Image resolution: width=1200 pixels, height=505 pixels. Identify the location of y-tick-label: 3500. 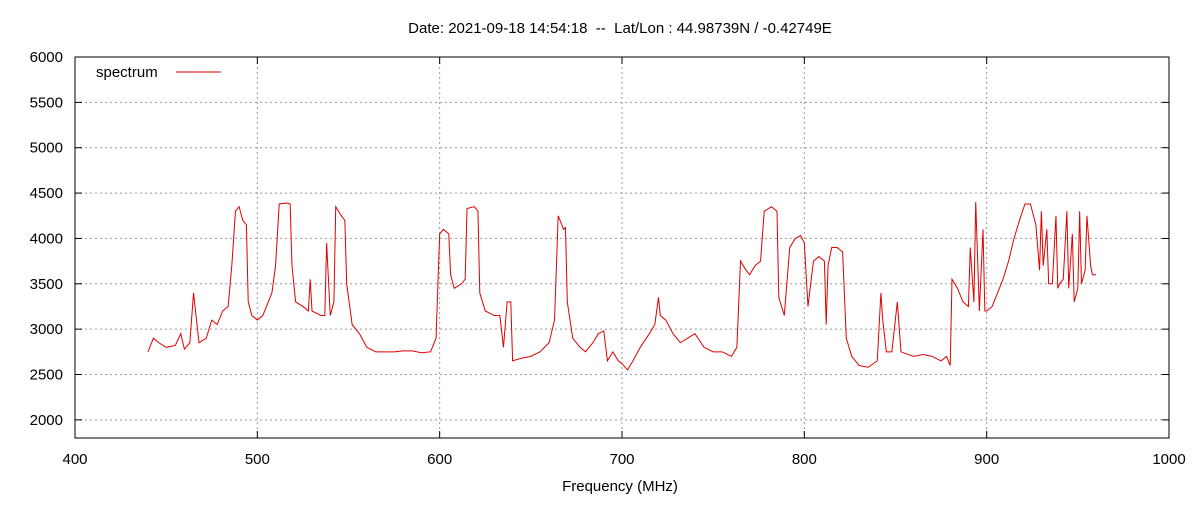
(46, 284).